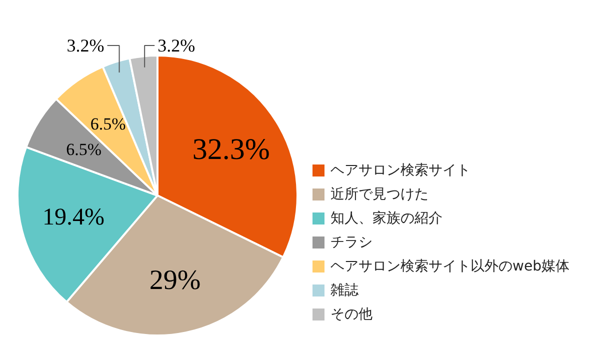 This screenshot has width=600, height=352. I want to click on legend-label: チラシ, so click(351, 242).